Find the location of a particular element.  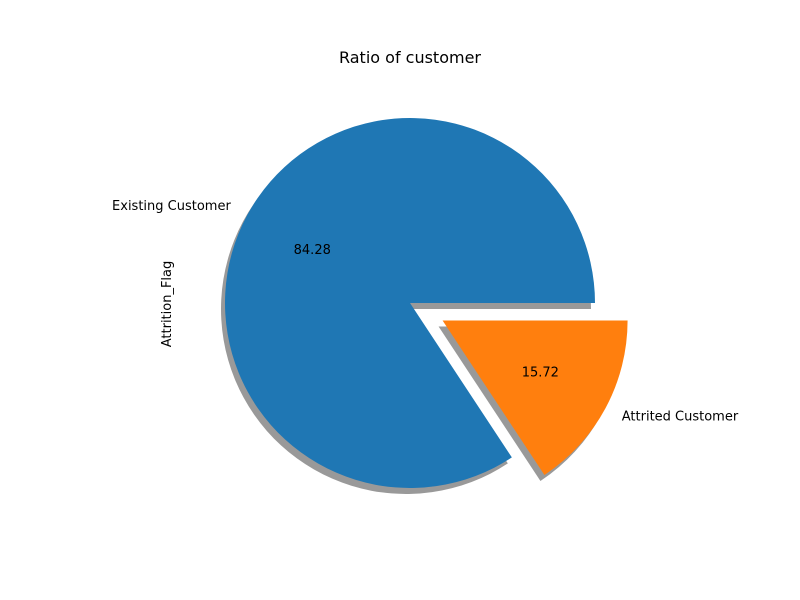

chart-title: Ratio of customer is located at coordinates (410, 57).